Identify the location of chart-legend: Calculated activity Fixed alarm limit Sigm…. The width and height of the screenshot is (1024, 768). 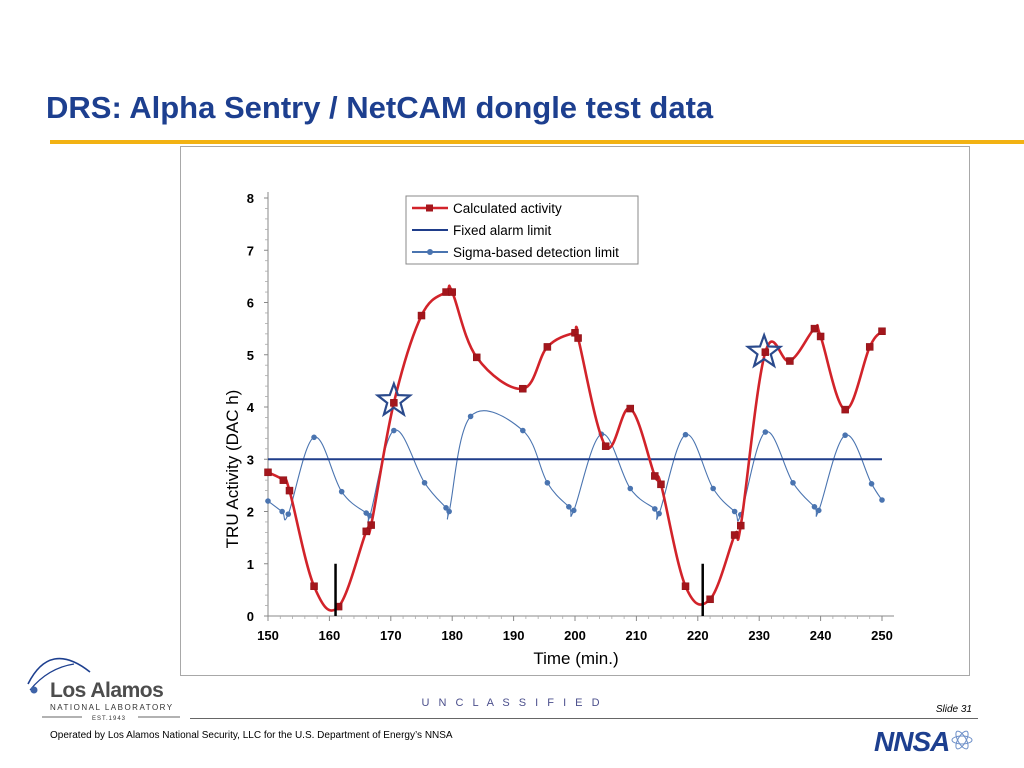
(522, 230).